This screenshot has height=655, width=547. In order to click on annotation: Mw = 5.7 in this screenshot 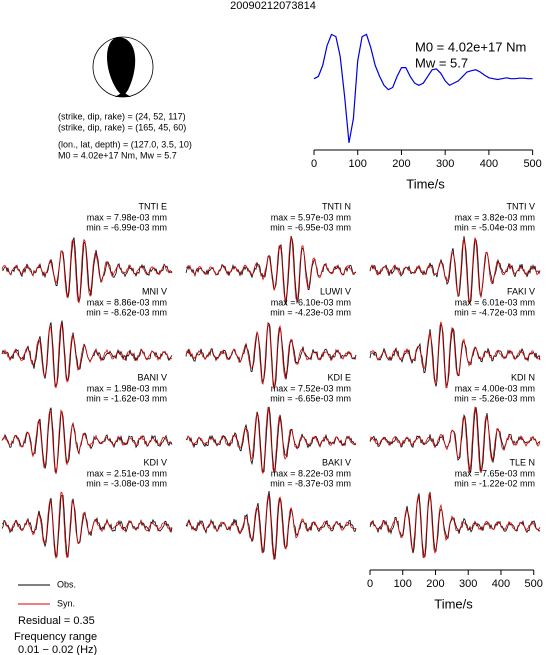, I will do `click(441, 62)`.